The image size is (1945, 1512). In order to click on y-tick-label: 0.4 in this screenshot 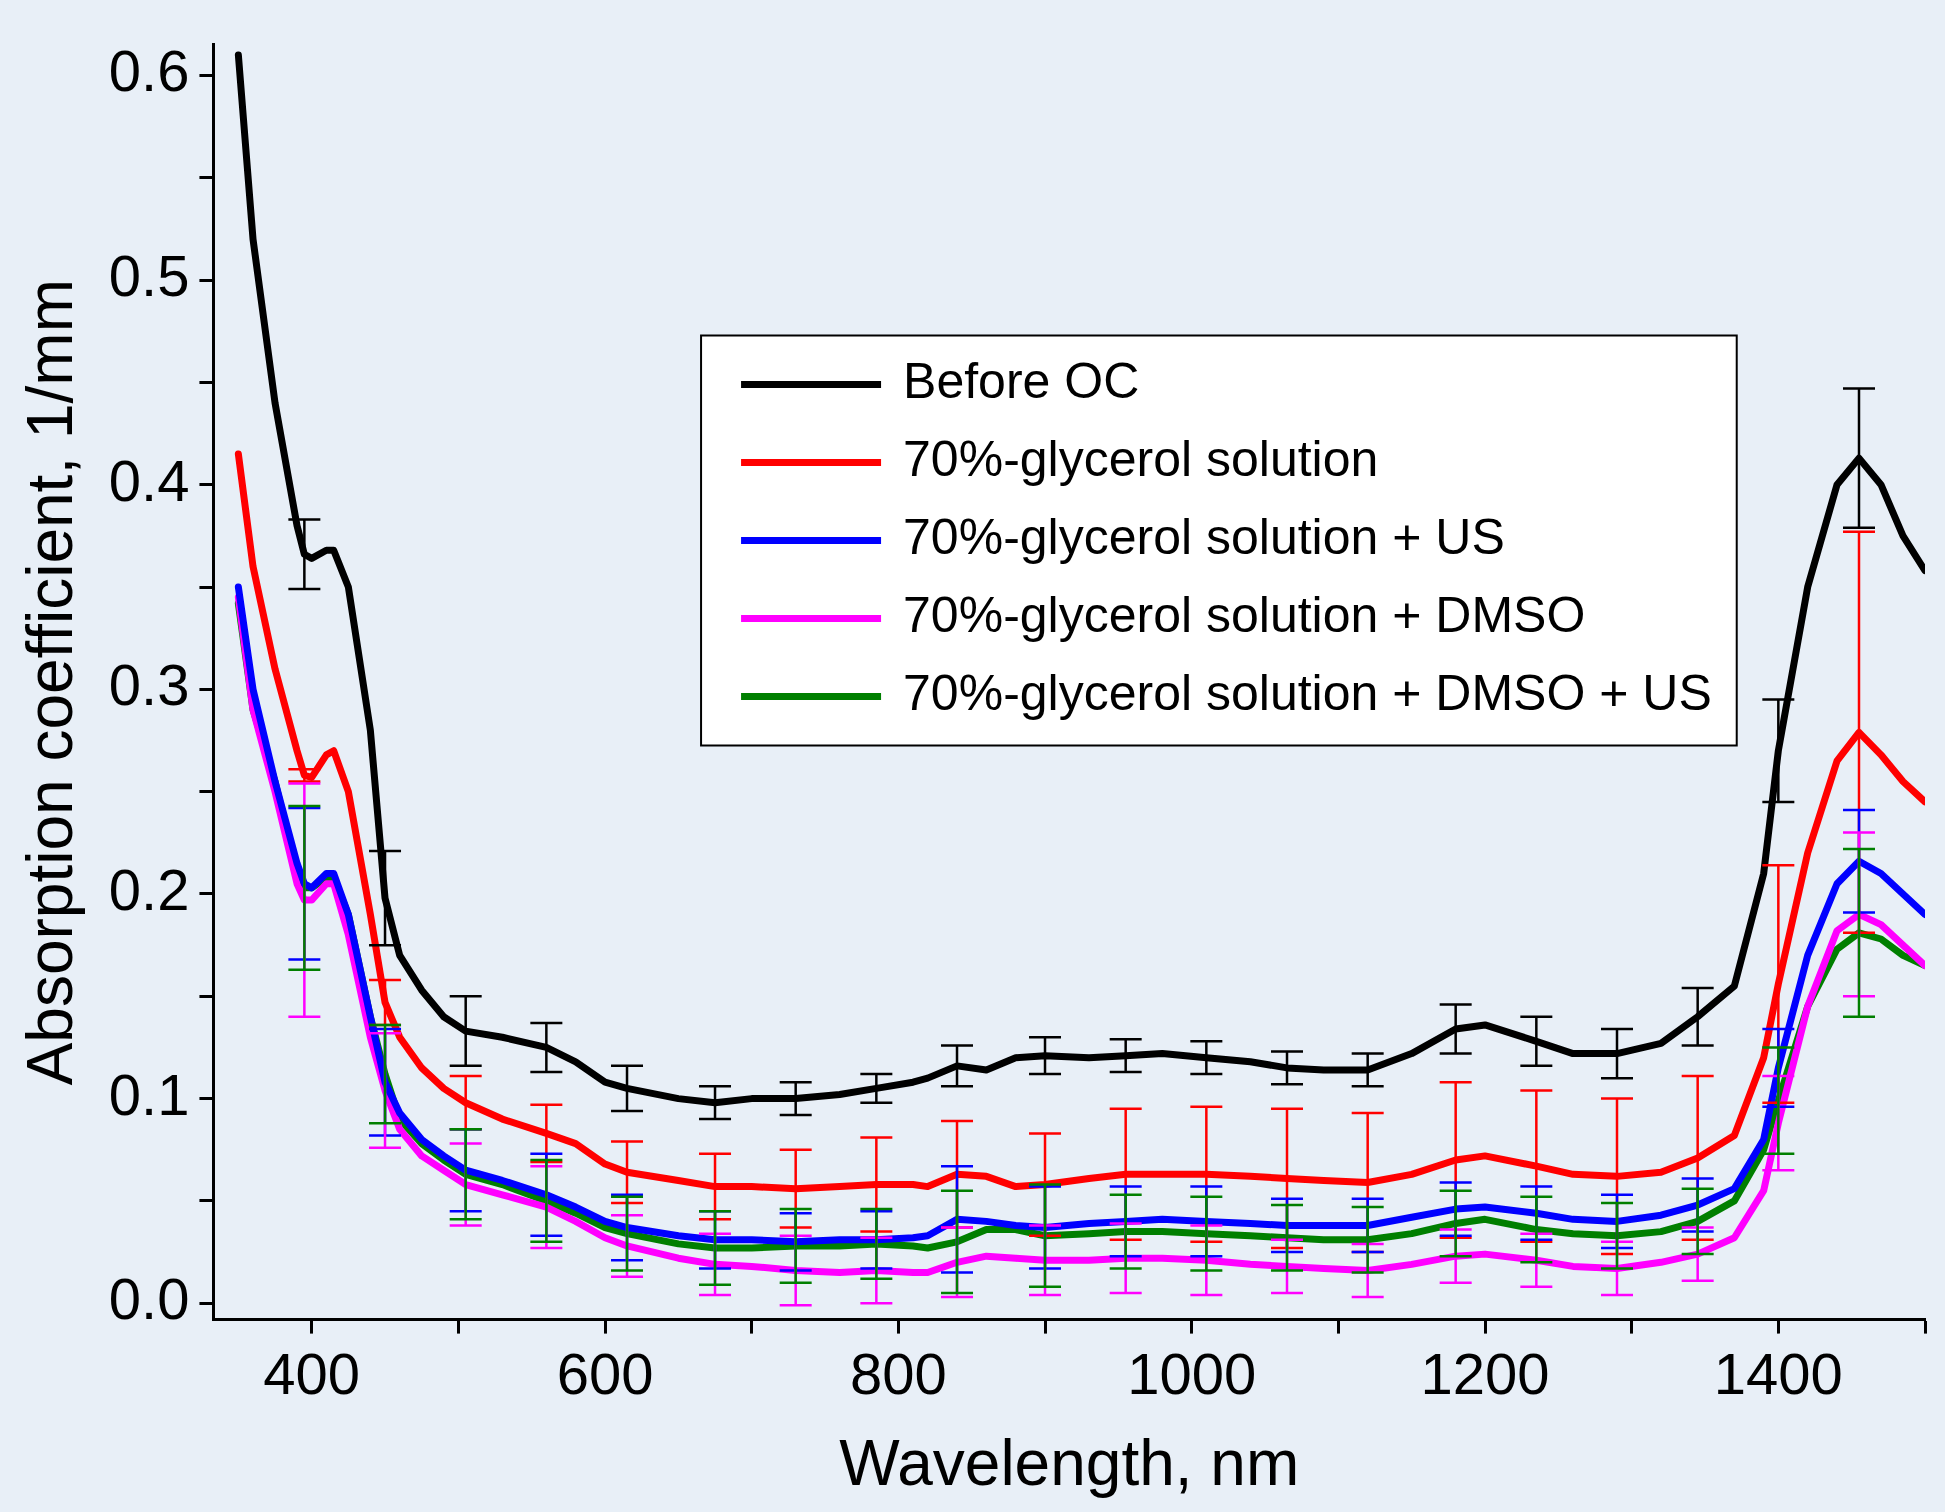, I will do `click(149, 480)`.